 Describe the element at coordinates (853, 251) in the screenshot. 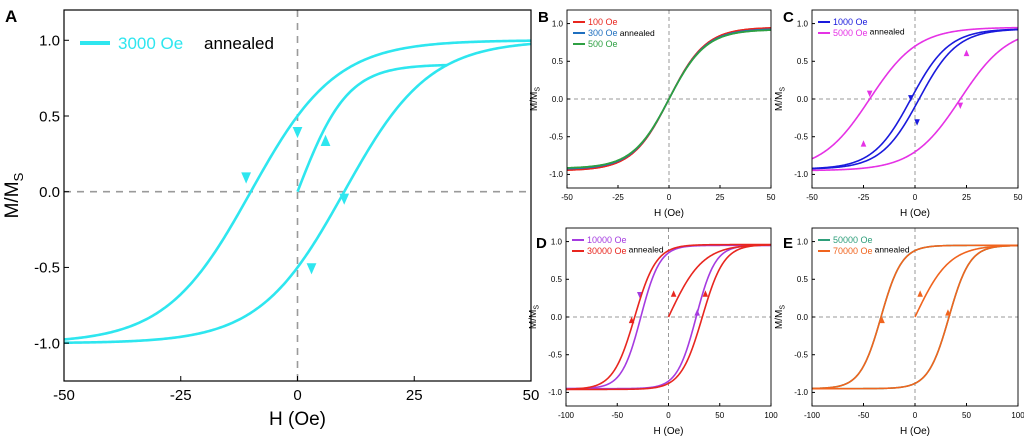

I see `legend-label: 70000 Oe` at that location.